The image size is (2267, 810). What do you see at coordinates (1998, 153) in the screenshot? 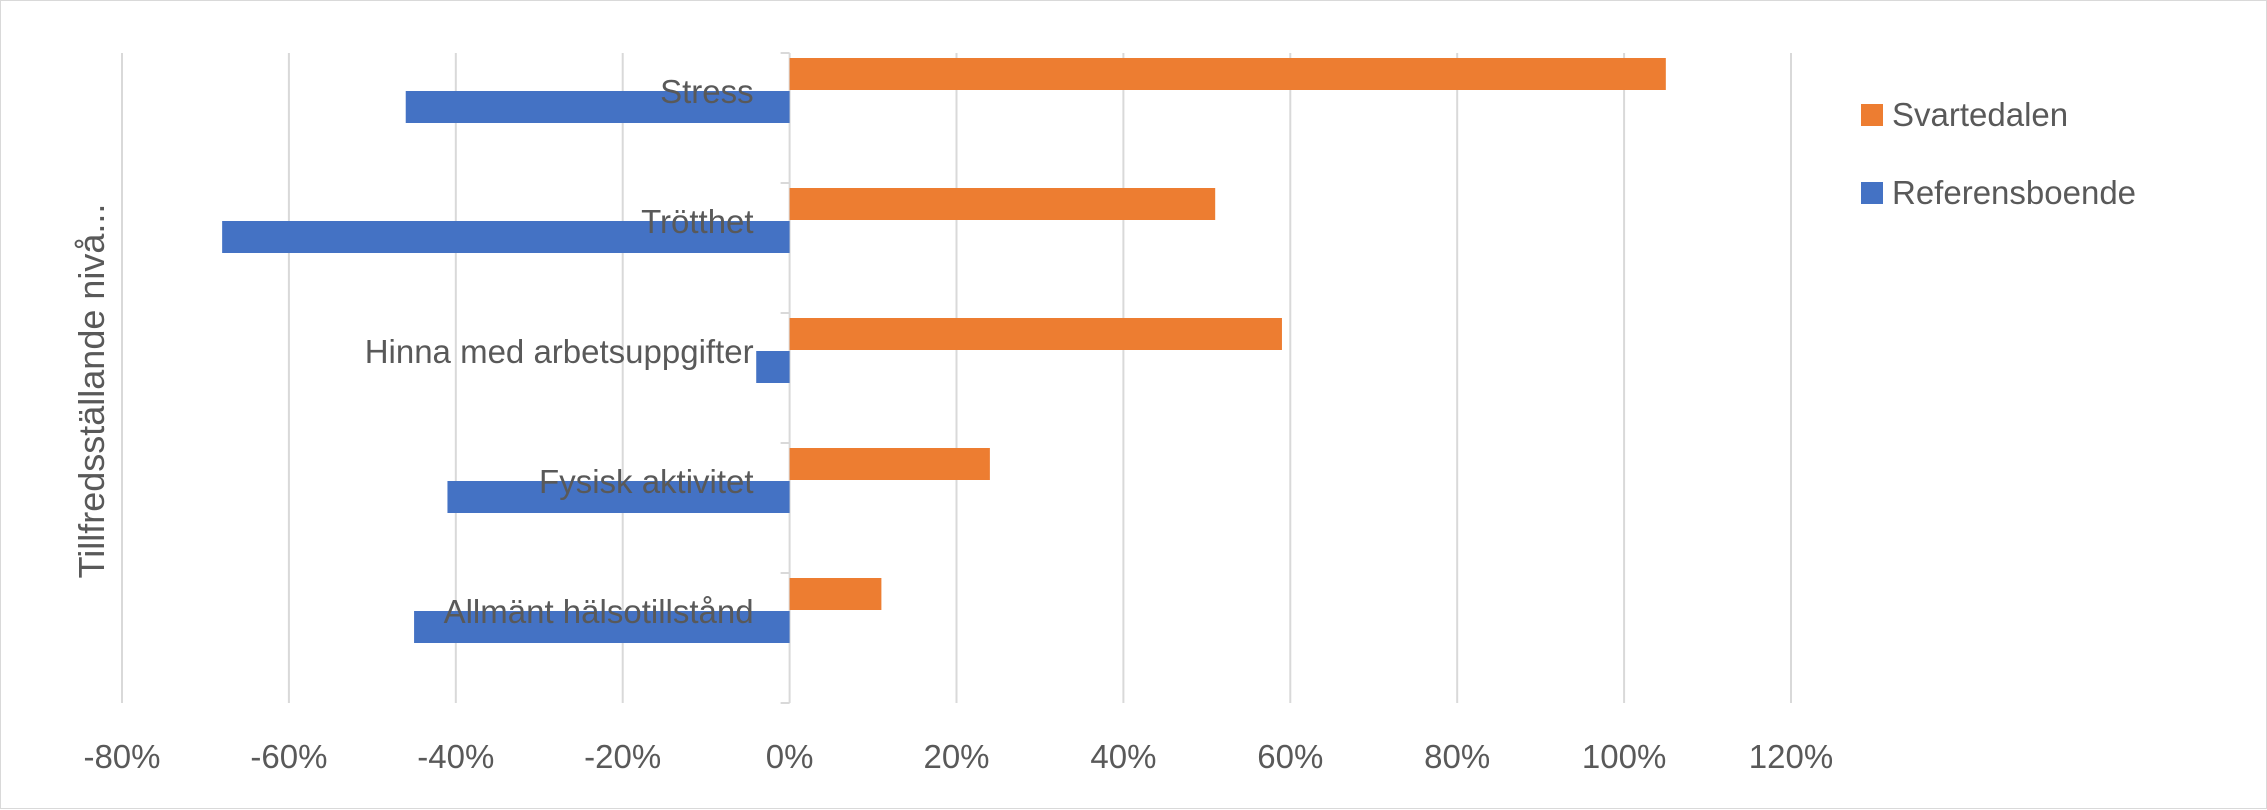
I see `legend: Svartedalen Referensboende` at bounding box center [1998, 153].